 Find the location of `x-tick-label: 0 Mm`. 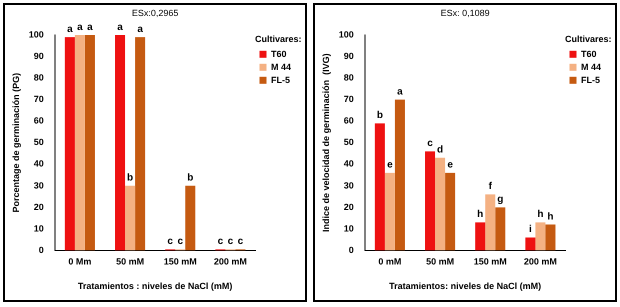

x-tick-label: 0 Mm is located at coordinates (80, 261).